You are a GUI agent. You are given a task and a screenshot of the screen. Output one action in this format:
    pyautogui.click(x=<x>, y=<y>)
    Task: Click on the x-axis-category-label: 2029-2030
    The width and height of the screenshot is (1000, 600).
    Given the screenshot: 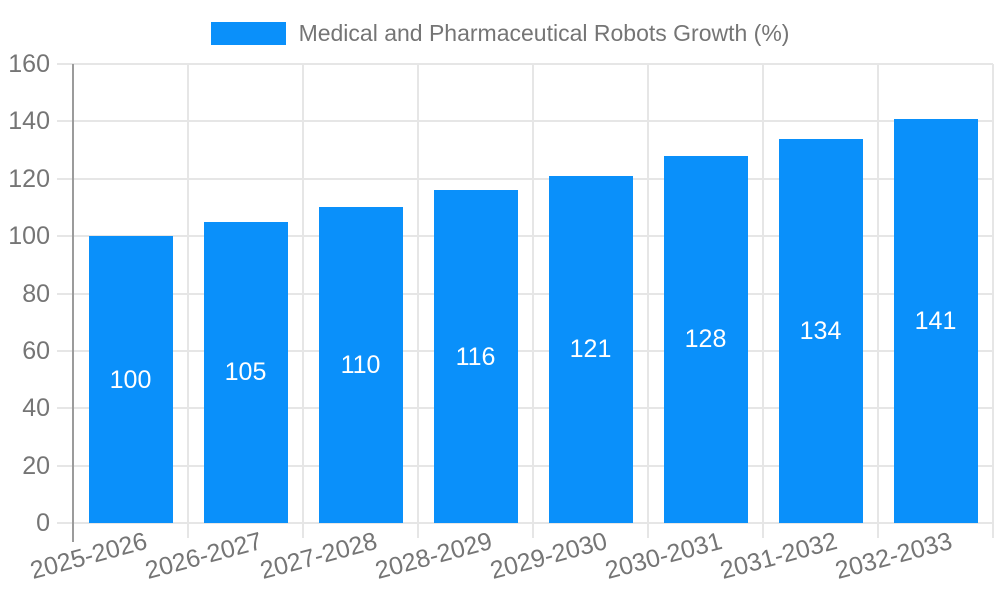 What is the action you would take?
    pyautogui.click(x=549, y=555)
    